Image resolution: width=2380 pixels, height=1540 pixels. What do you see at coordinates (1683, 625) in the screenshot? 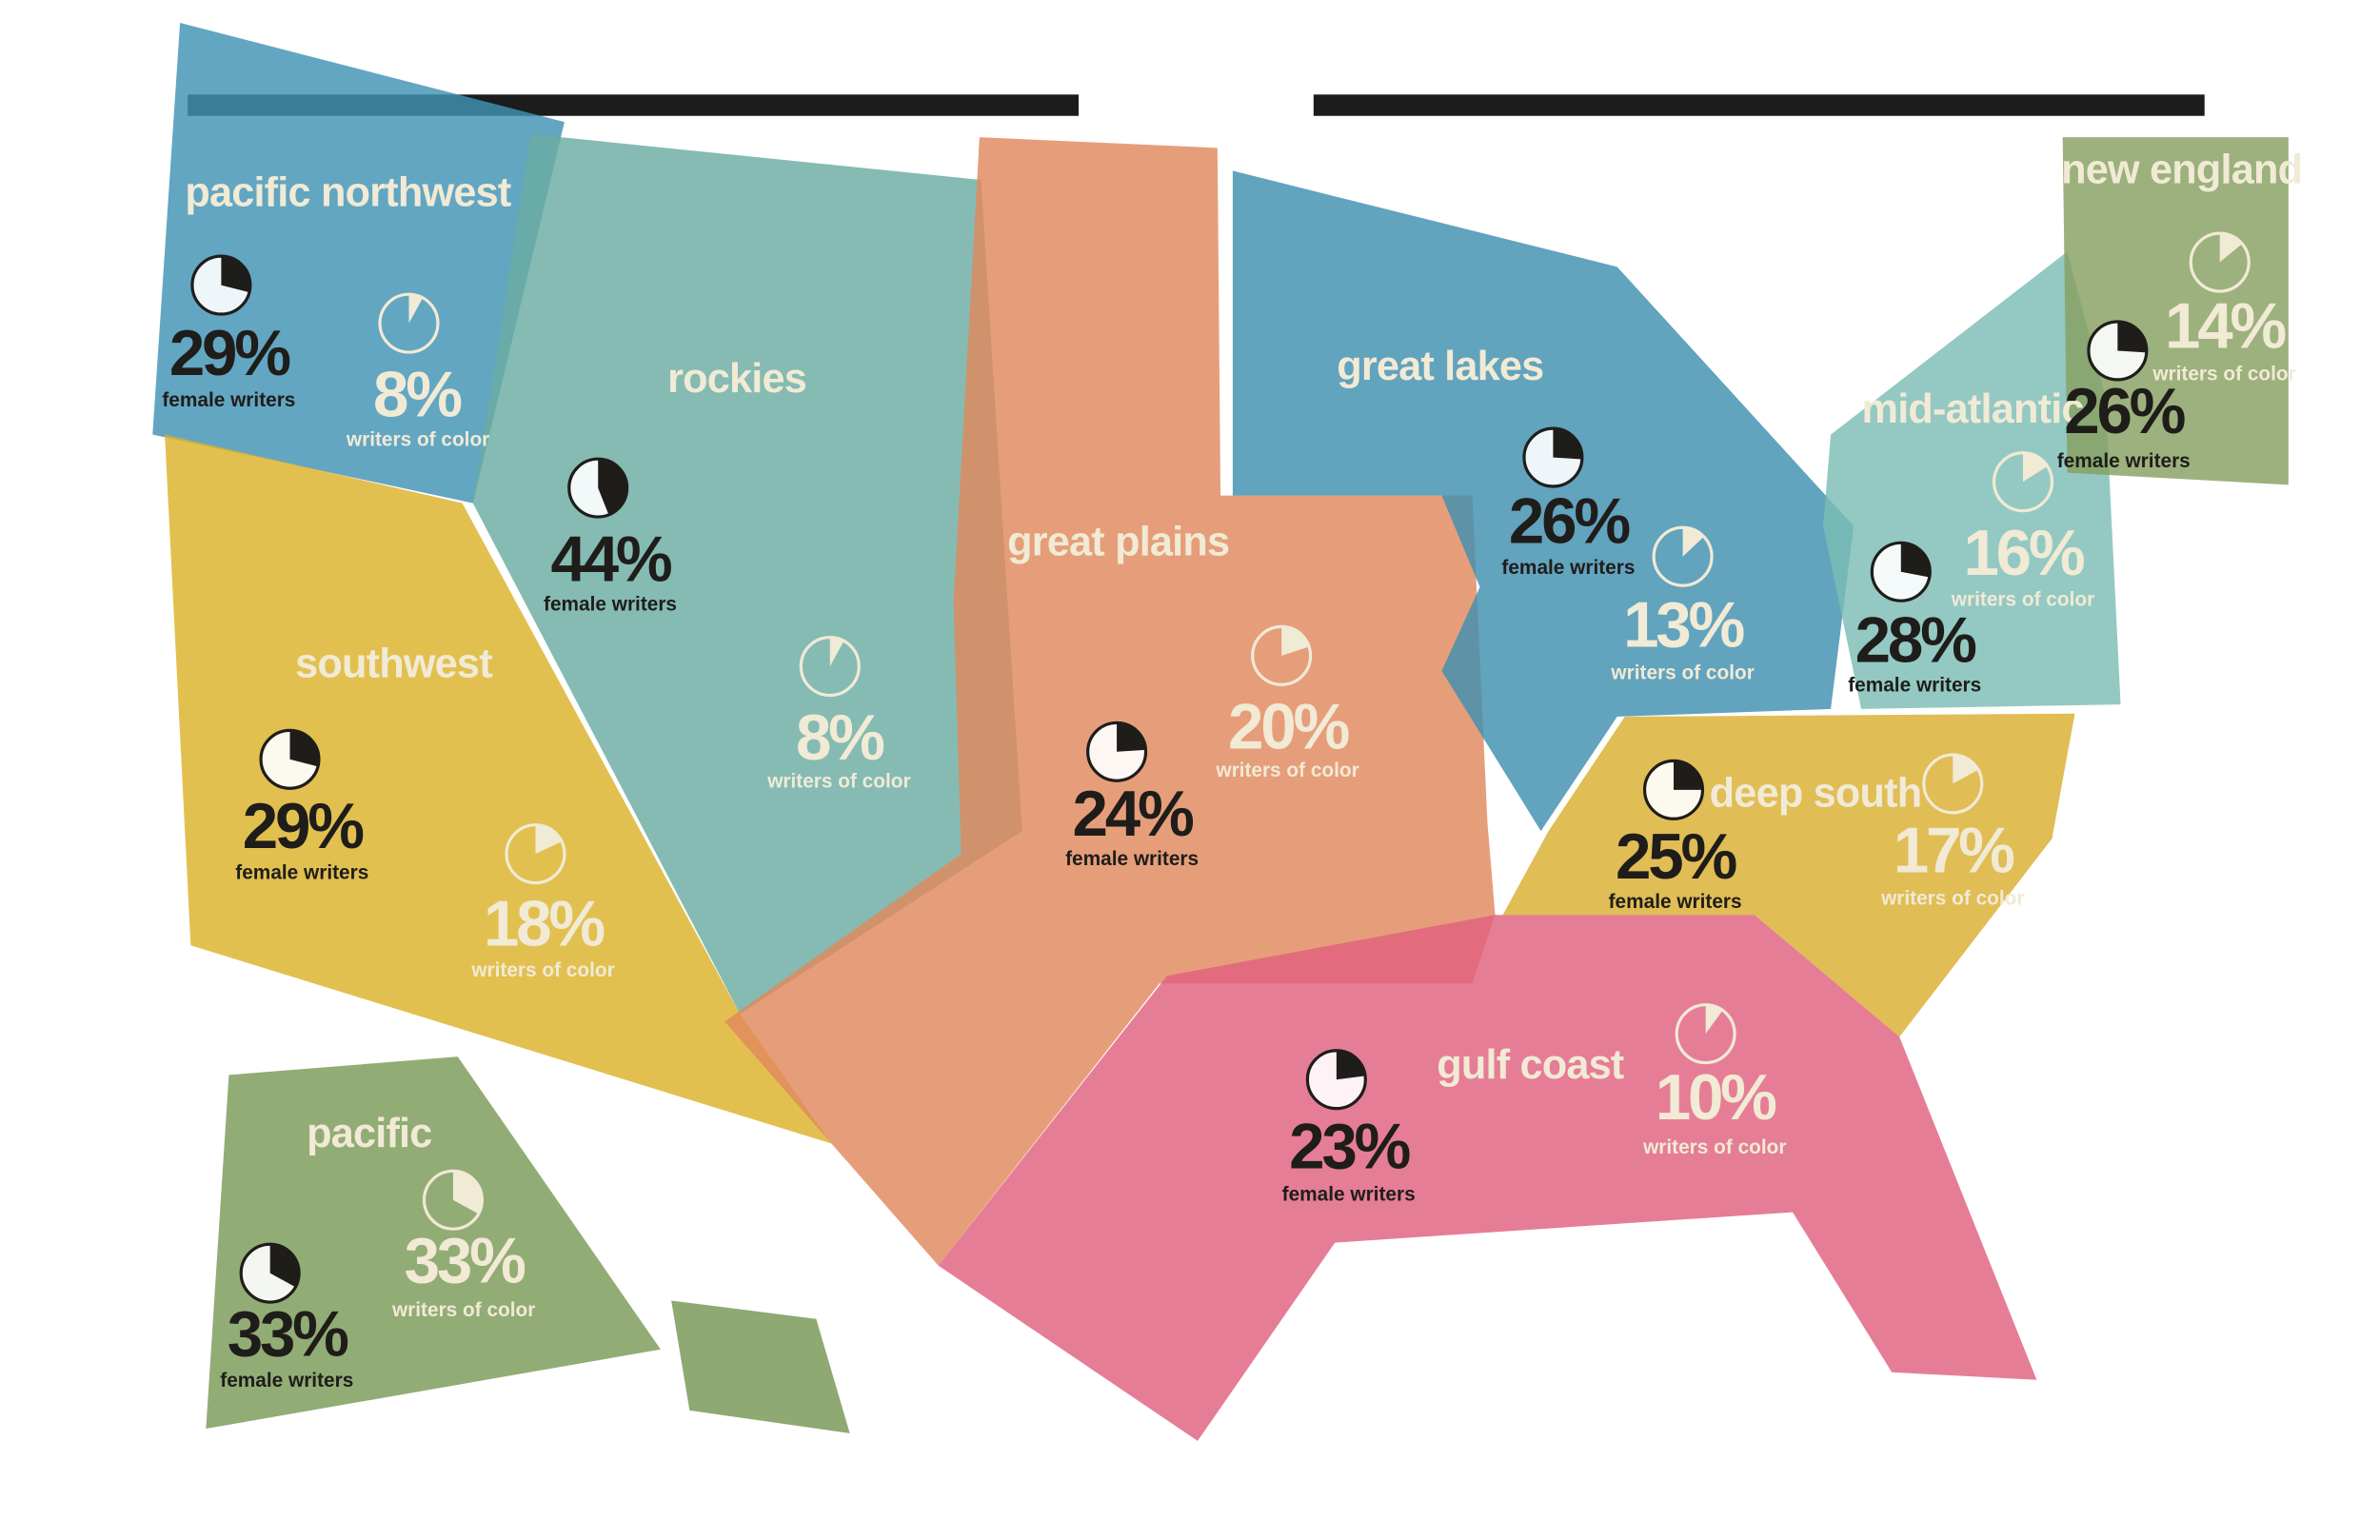
I see `percent-label: 13%` at bounding box center [1683, 625].